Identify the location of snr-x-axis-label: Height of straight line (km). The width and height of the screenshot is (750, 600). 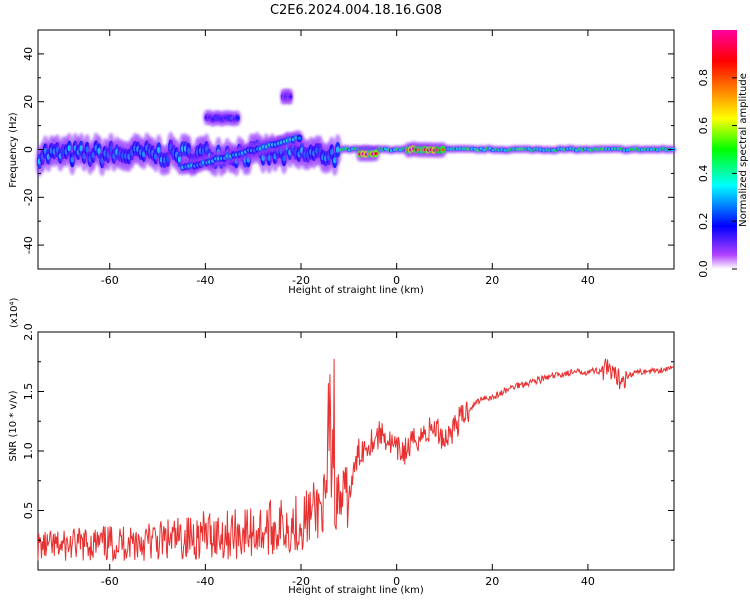
(356, 590).